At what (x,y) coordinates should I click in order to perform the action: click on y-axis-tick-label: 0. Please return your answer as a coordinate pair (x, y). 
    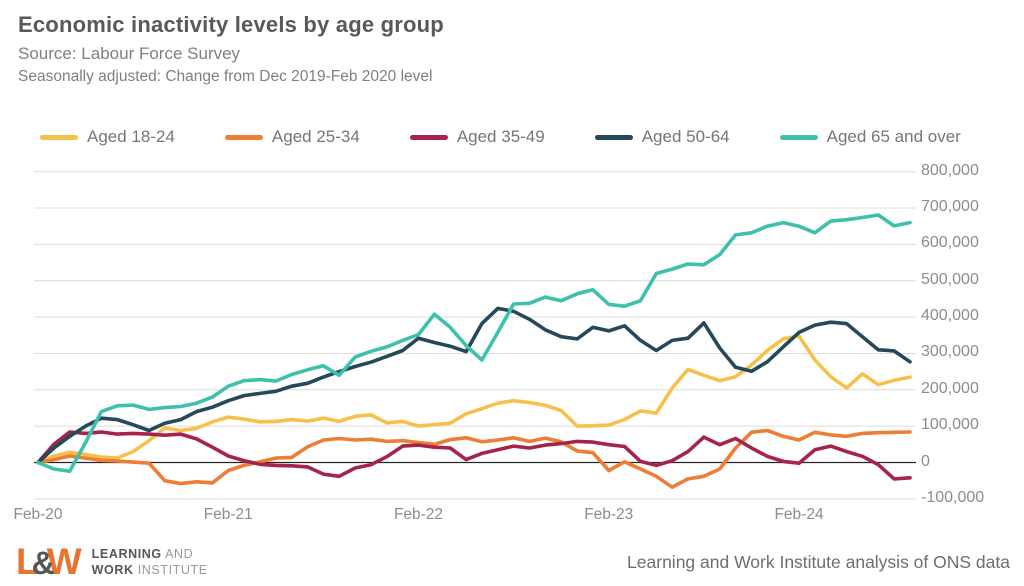
    Looking at the image, I should click on (925, 461).